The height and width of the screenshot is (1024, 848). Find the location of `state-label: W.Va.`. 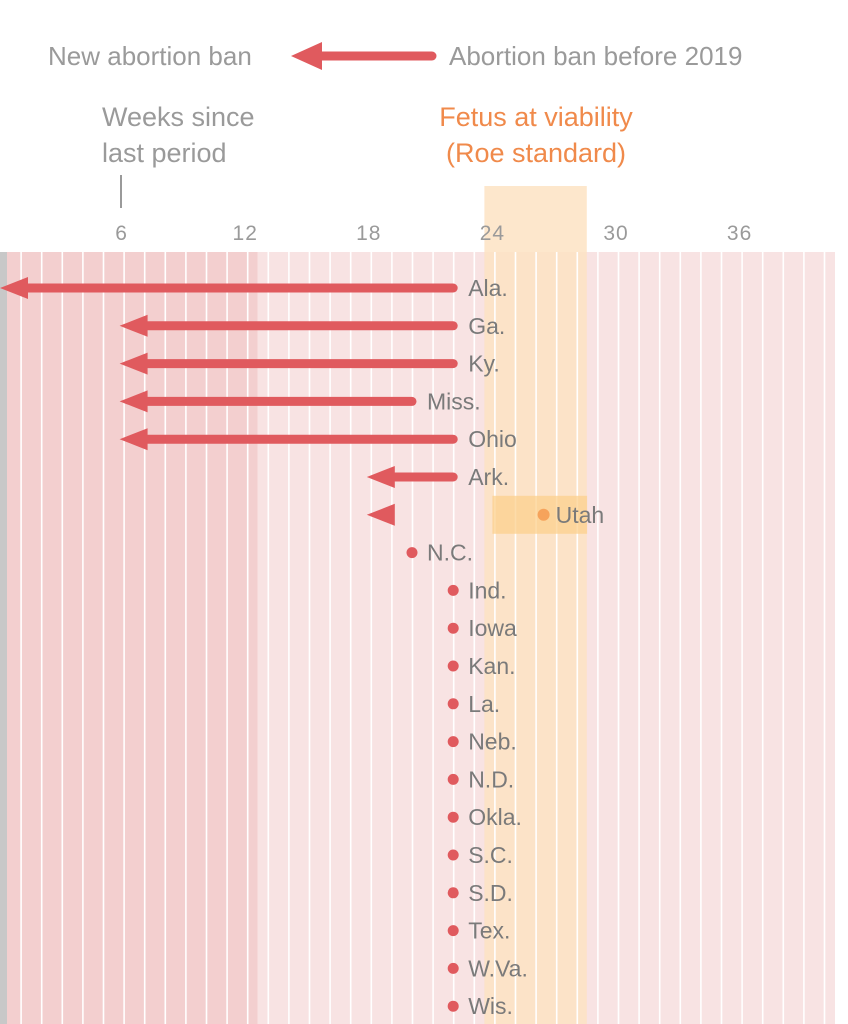

state-label: W.Va. is located at coordinates (498, 968).